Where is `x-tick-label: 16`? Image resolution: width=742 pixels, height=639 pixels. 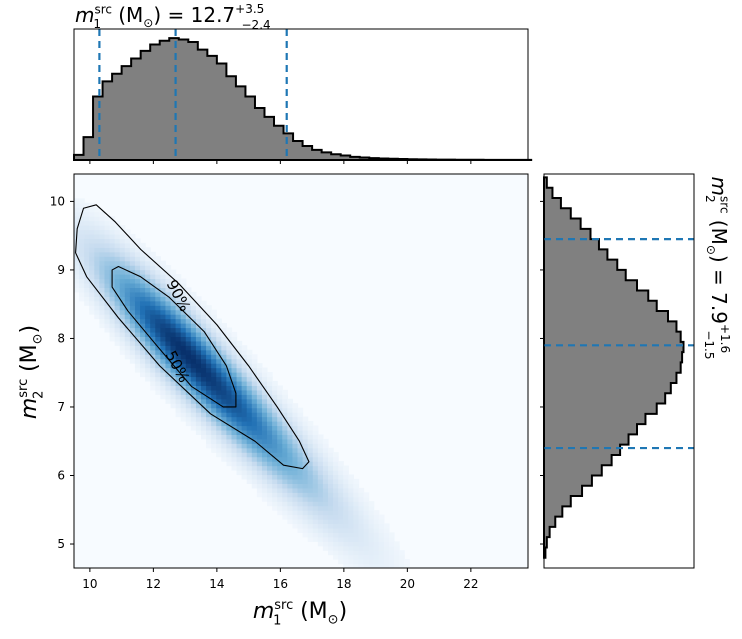
x-tick-label: 16 is located at coordinates (280, 584).